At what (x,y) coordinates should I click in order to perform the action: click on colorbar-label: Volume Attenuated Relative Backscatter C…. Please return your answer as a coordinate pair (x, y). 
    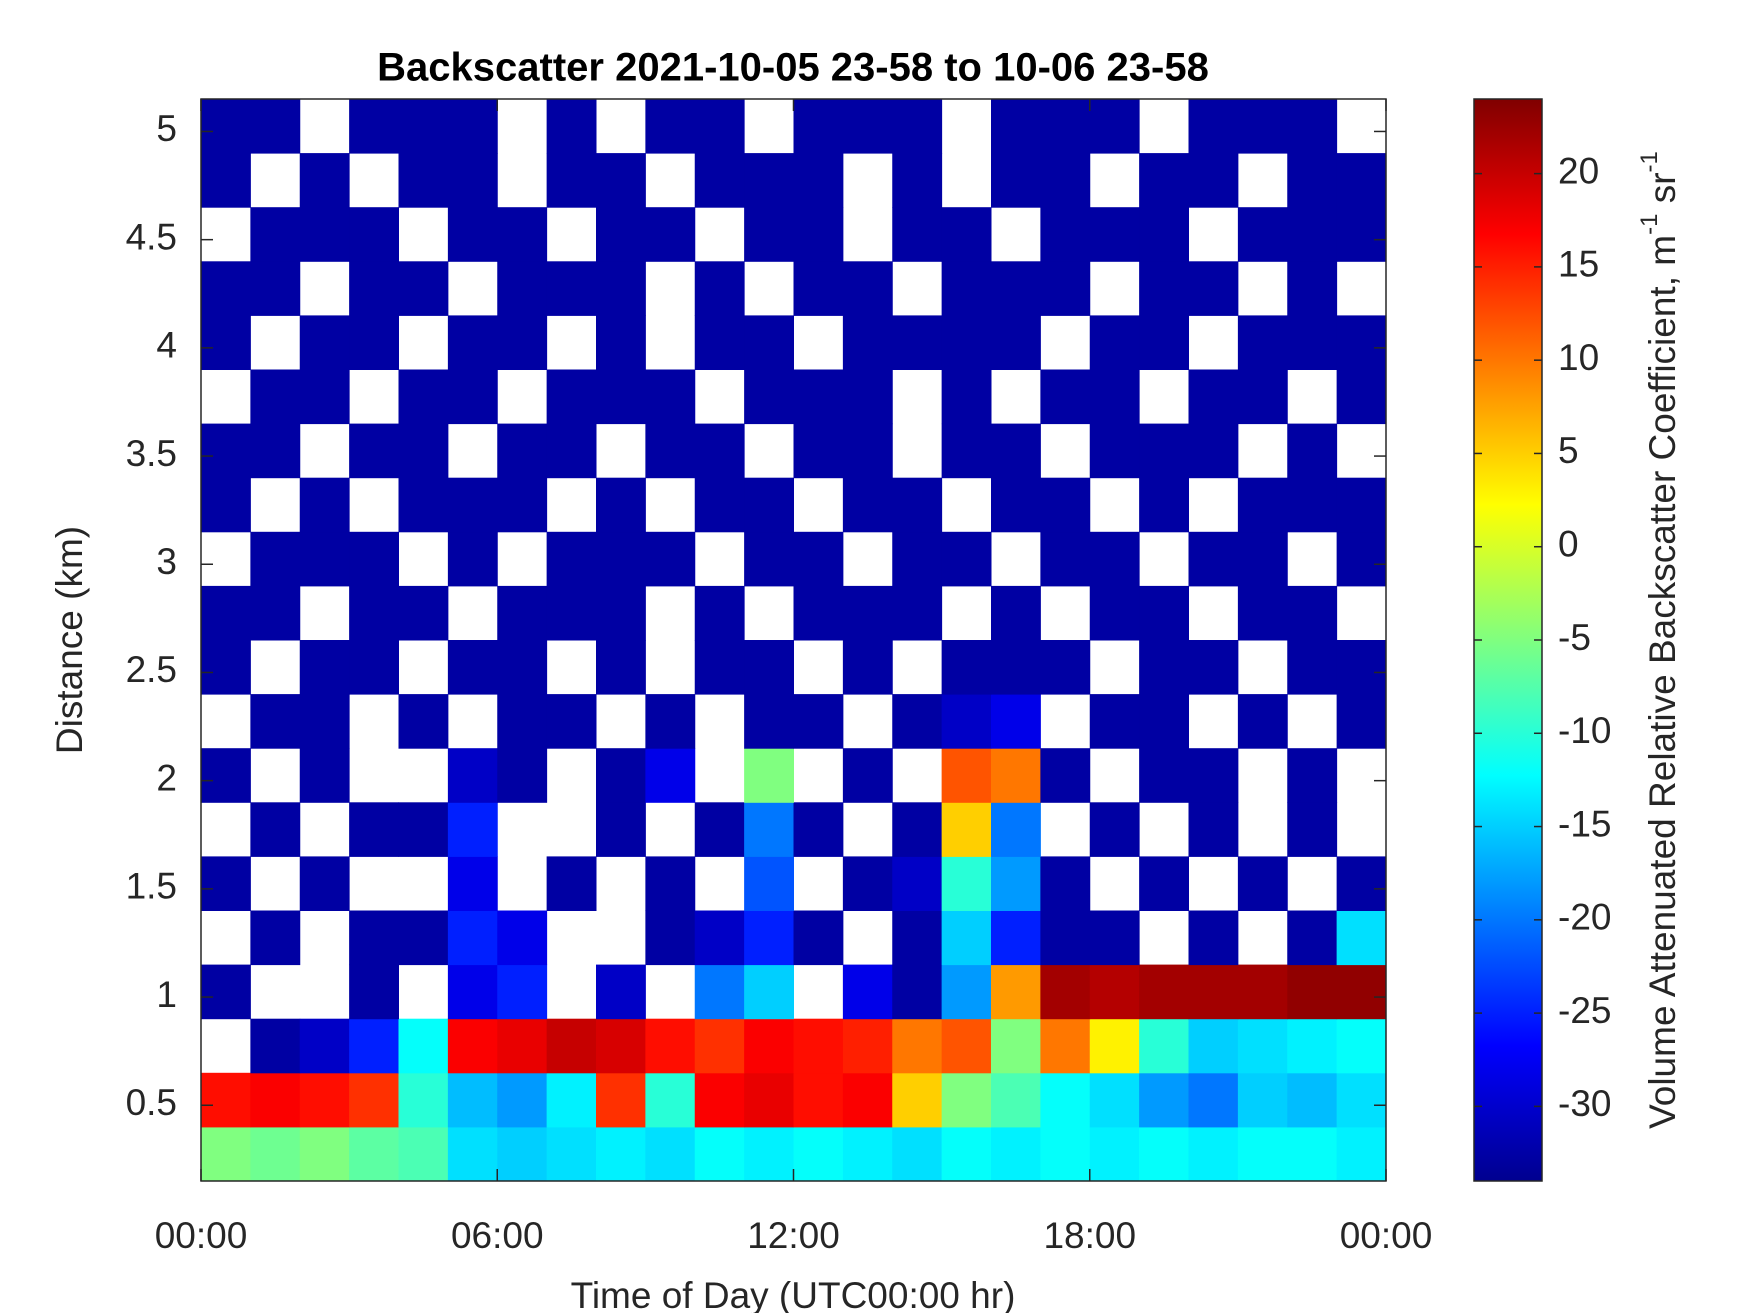
    Looking at the image, I should click on (1659, 640).